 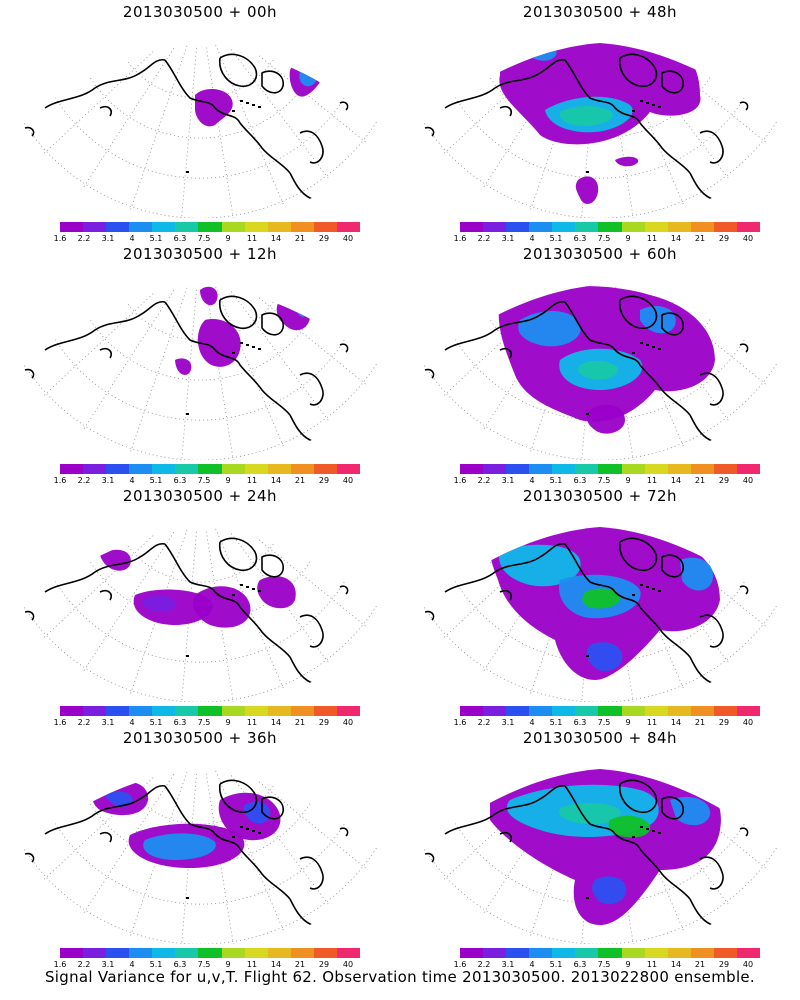 What do you see at coordinates (600, 496) in the screenshot?
I see `panel-title: 2013030500 + 72h` at bounding box center [600, 496].